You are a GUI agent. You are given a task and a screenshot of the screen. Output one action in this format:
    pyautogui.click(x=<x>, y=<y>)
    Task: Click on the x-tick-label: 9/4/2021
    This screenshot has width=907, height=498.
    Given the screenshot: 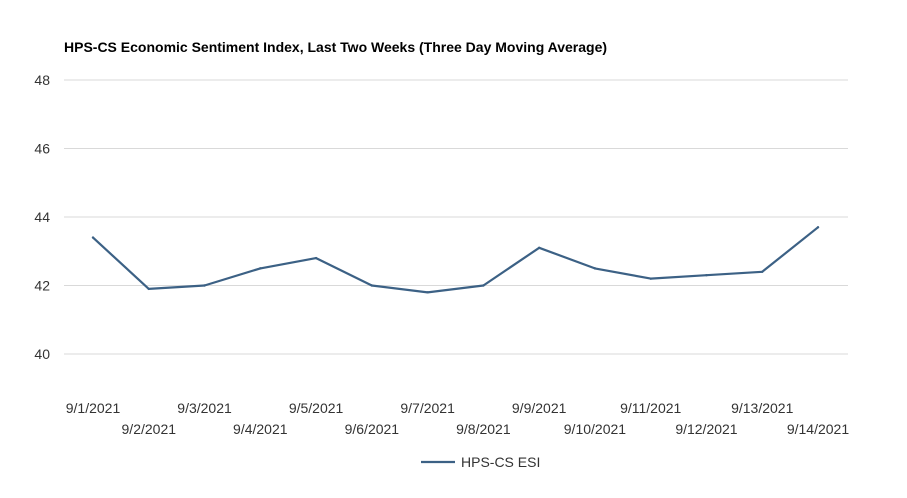 What is the action you would take?
    pyautogui.click(x=260, y=429)
    